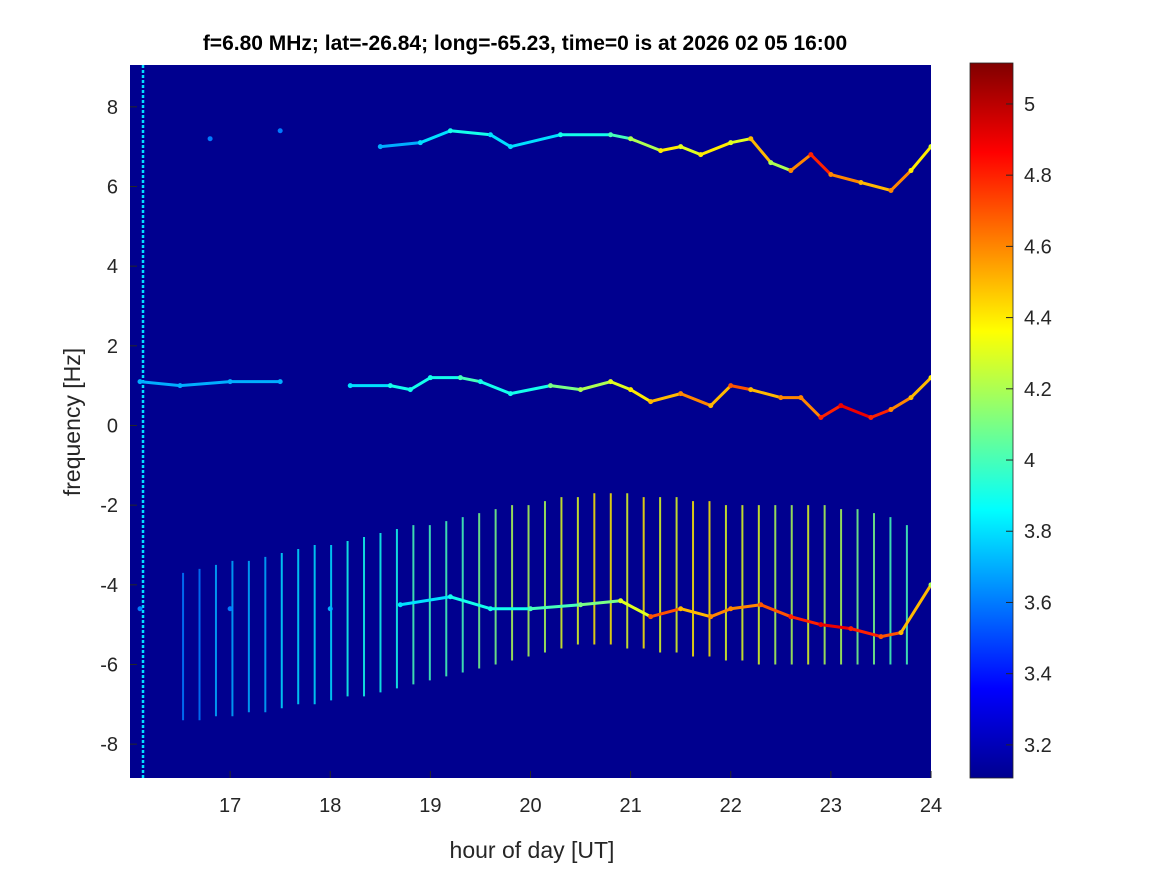 The height and width of the screenshot is (875, 1167). I want to click on x-tick-label: 22, so click(731, 806).